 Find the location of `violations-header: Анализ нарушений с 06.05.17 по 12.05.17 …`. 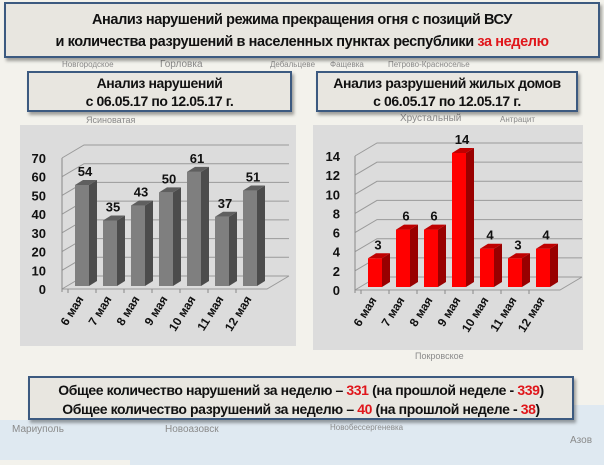

violations-header: Анализ нарушений с 06.05.17 по 12.05.17 … is located at coordinates (159, 91).